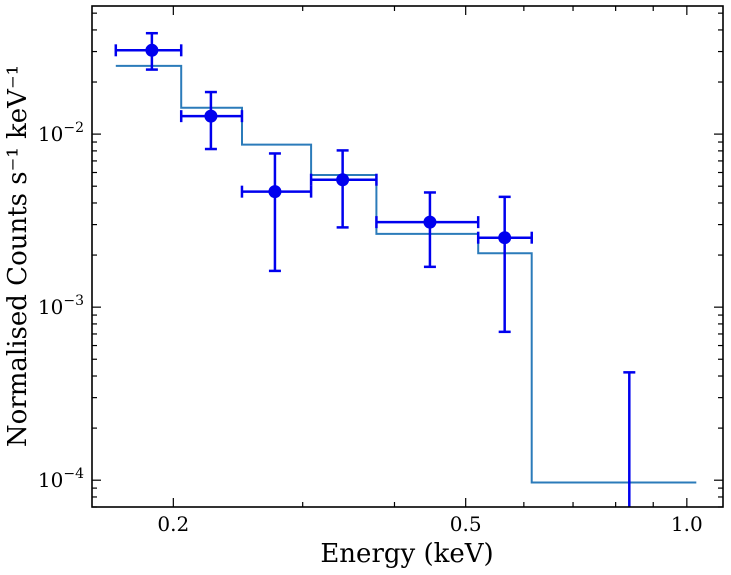  I want to click on y-tick-label: 10⁻³, so click(61, 306).